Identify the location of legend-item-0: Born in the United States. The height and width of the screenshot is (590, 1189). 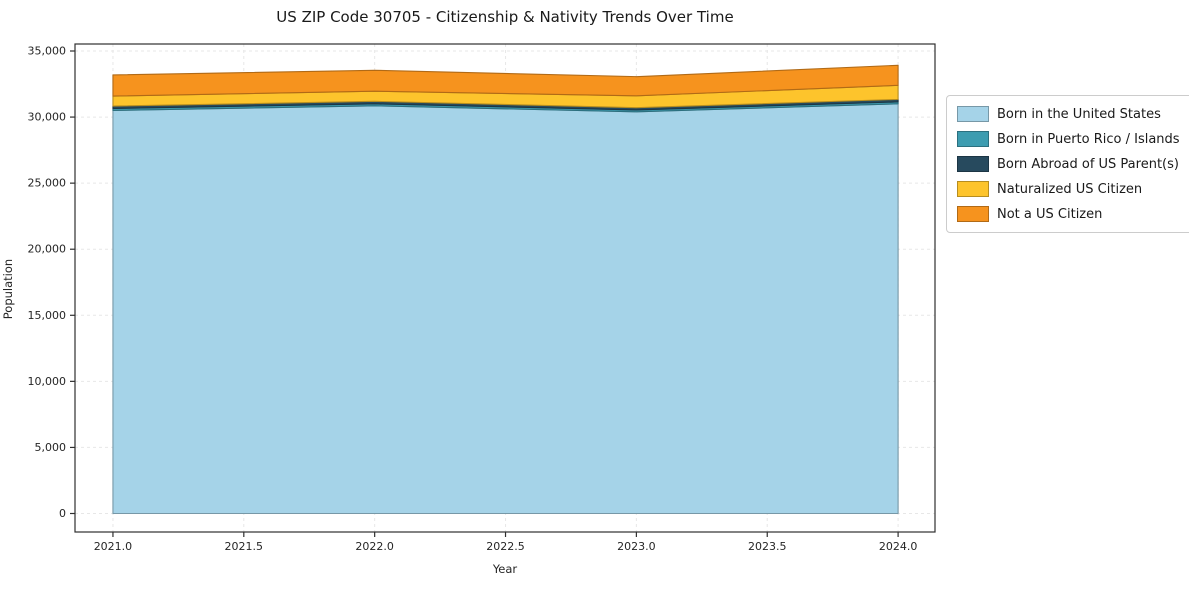
(1068, 114).